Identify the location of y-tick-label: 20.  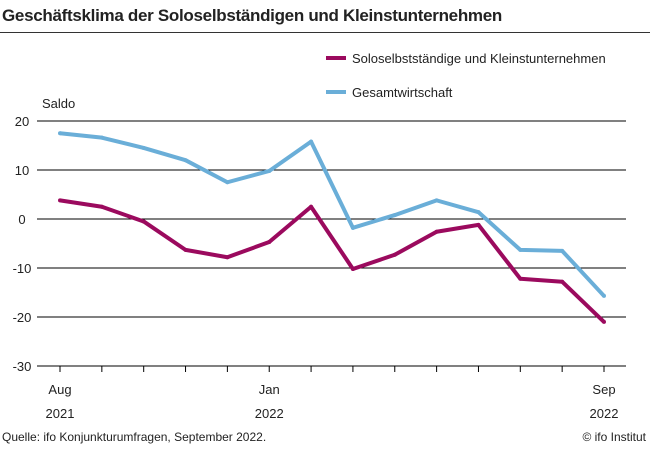
(22, 121).